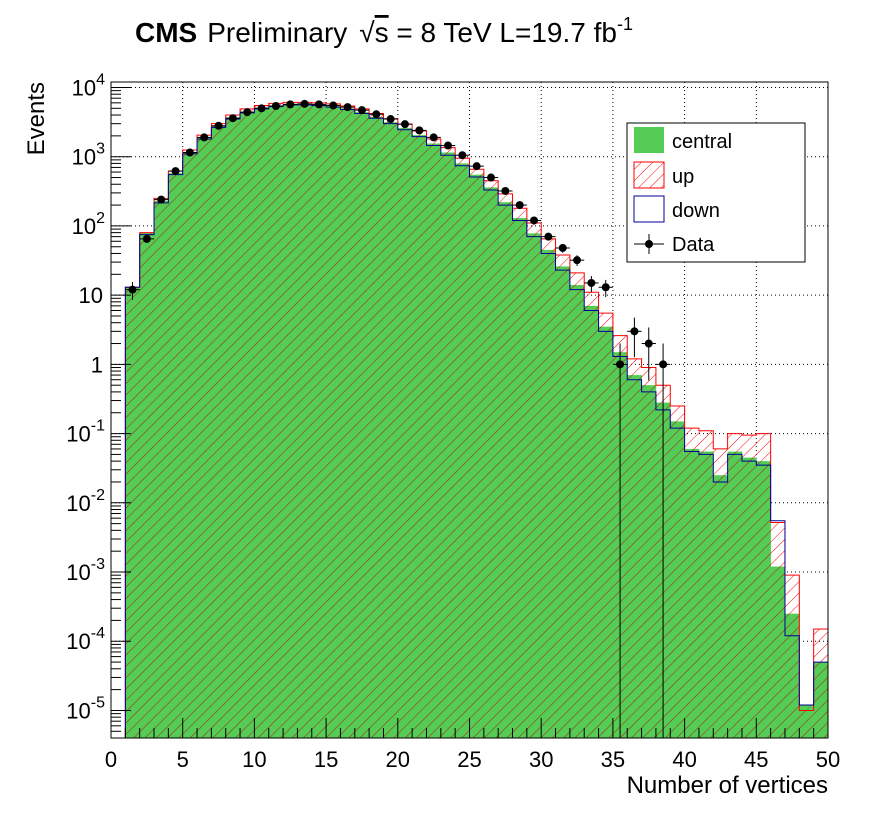  I want to click on x-tick-label: 40, so click(684, 759).